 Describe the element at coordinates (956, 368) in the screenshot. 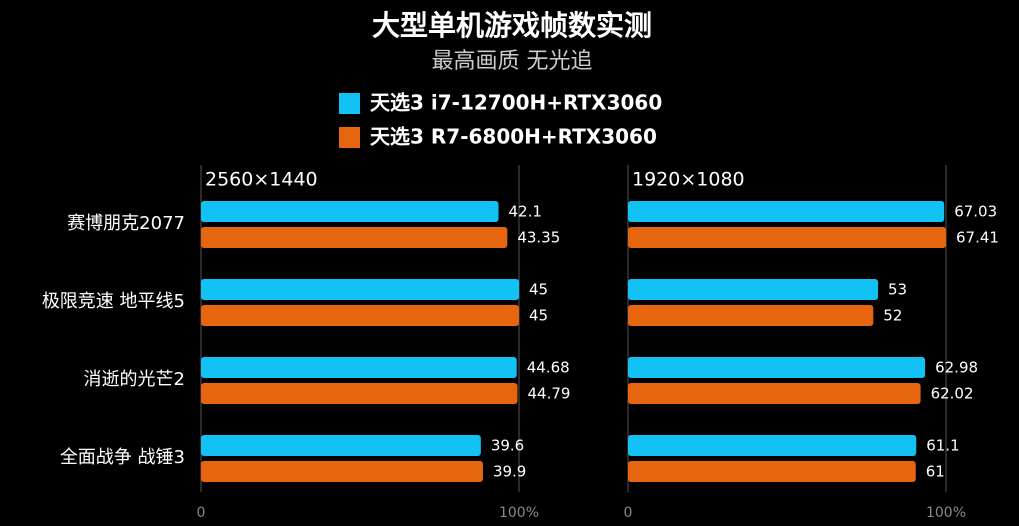

I see `value-label: 62.98` at that location.